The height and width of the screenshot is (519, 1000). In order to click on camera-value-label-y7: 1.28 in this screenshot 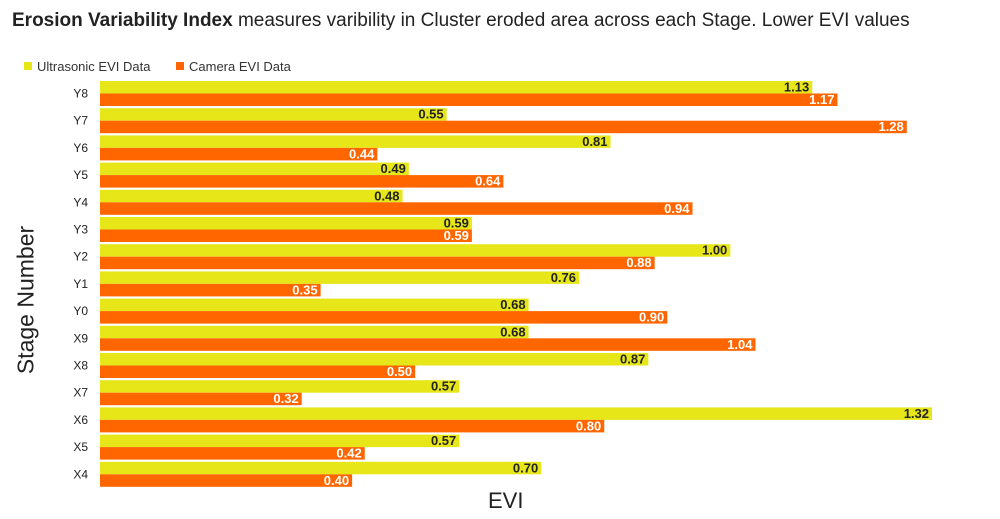, I will do `click(890, 126)`.